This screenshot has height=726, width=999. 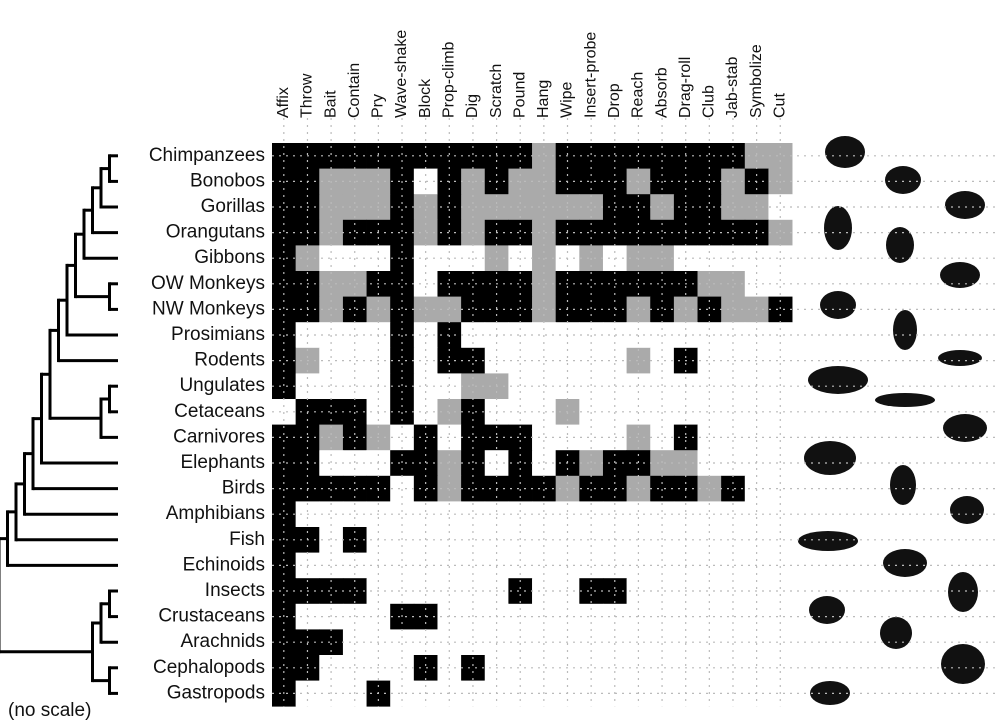 I want to click on row-label: Chimpanzees, so click(x=207, y=155).